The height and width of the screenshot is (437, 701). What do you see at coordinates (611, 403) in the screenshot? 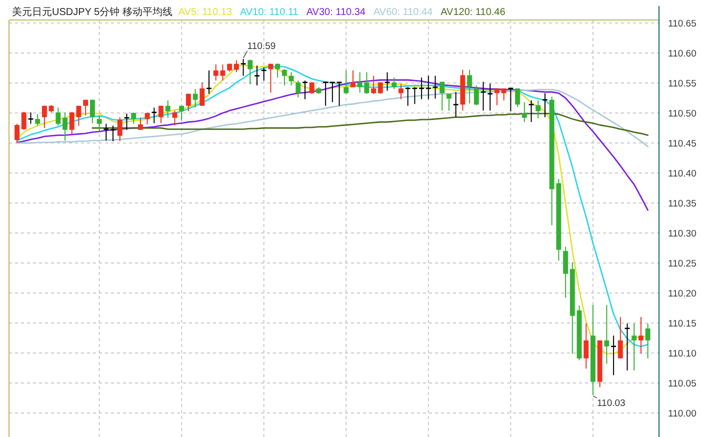
I see `annotation: 110.03` at bounding box center [611, 403].